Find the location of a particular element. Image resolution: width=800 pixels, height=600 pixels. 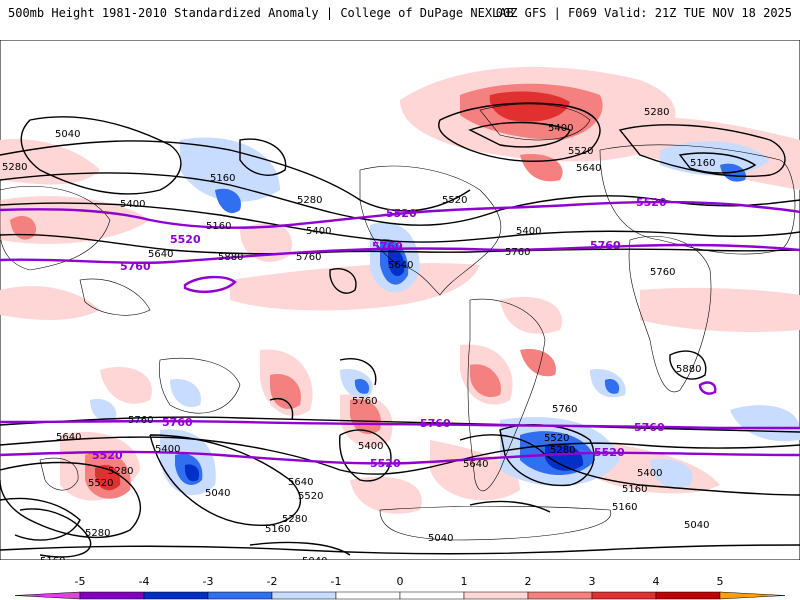

colorbar-tick-label: -2 is located at coordinates (272, 581).